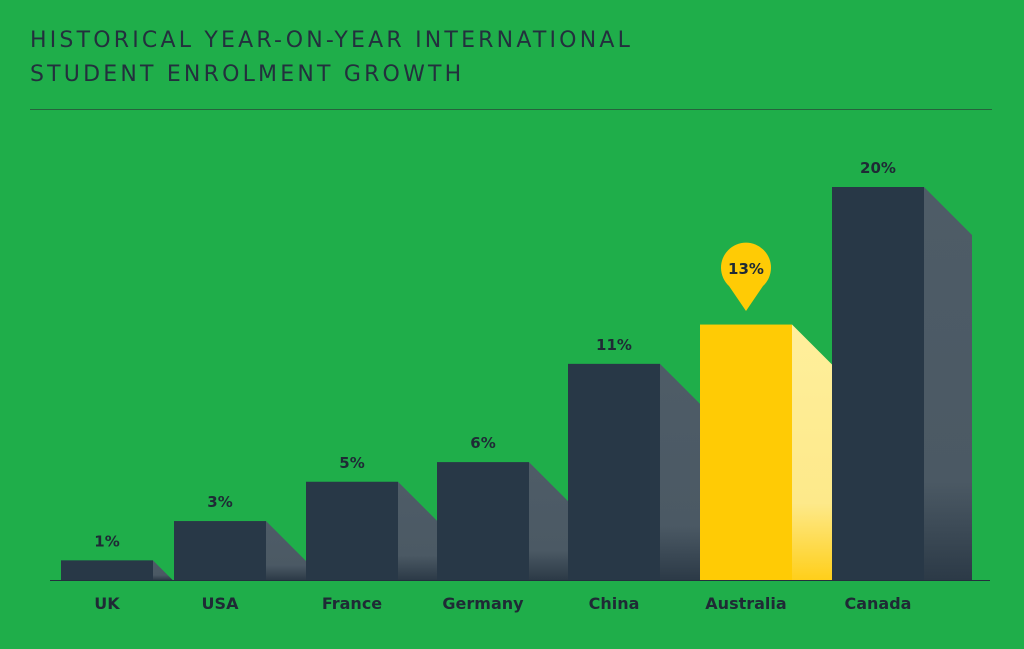 The height and width of the screenshot is (649, 1024). Describe the element at coordinates (352, 603) in the screenshot. I see `category-label-france: France` at that location.